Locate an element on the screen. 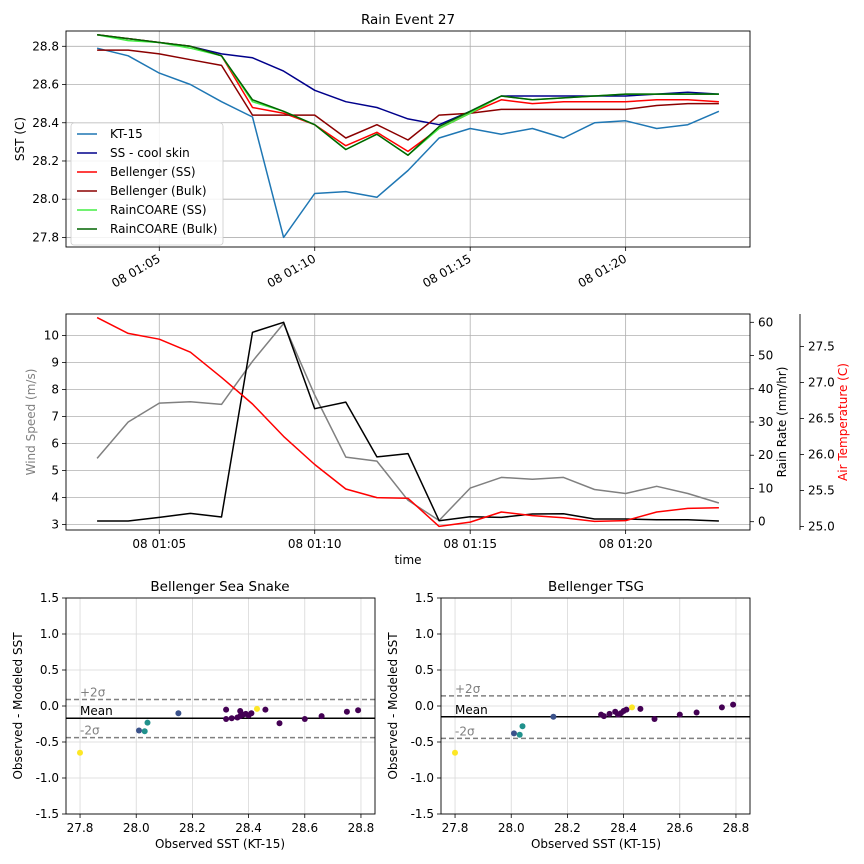 Image resolution: width=864 pixels, height=864 pixels. sea-snake-y-tick-label: -1.5 is located at coordinates (47, 814).